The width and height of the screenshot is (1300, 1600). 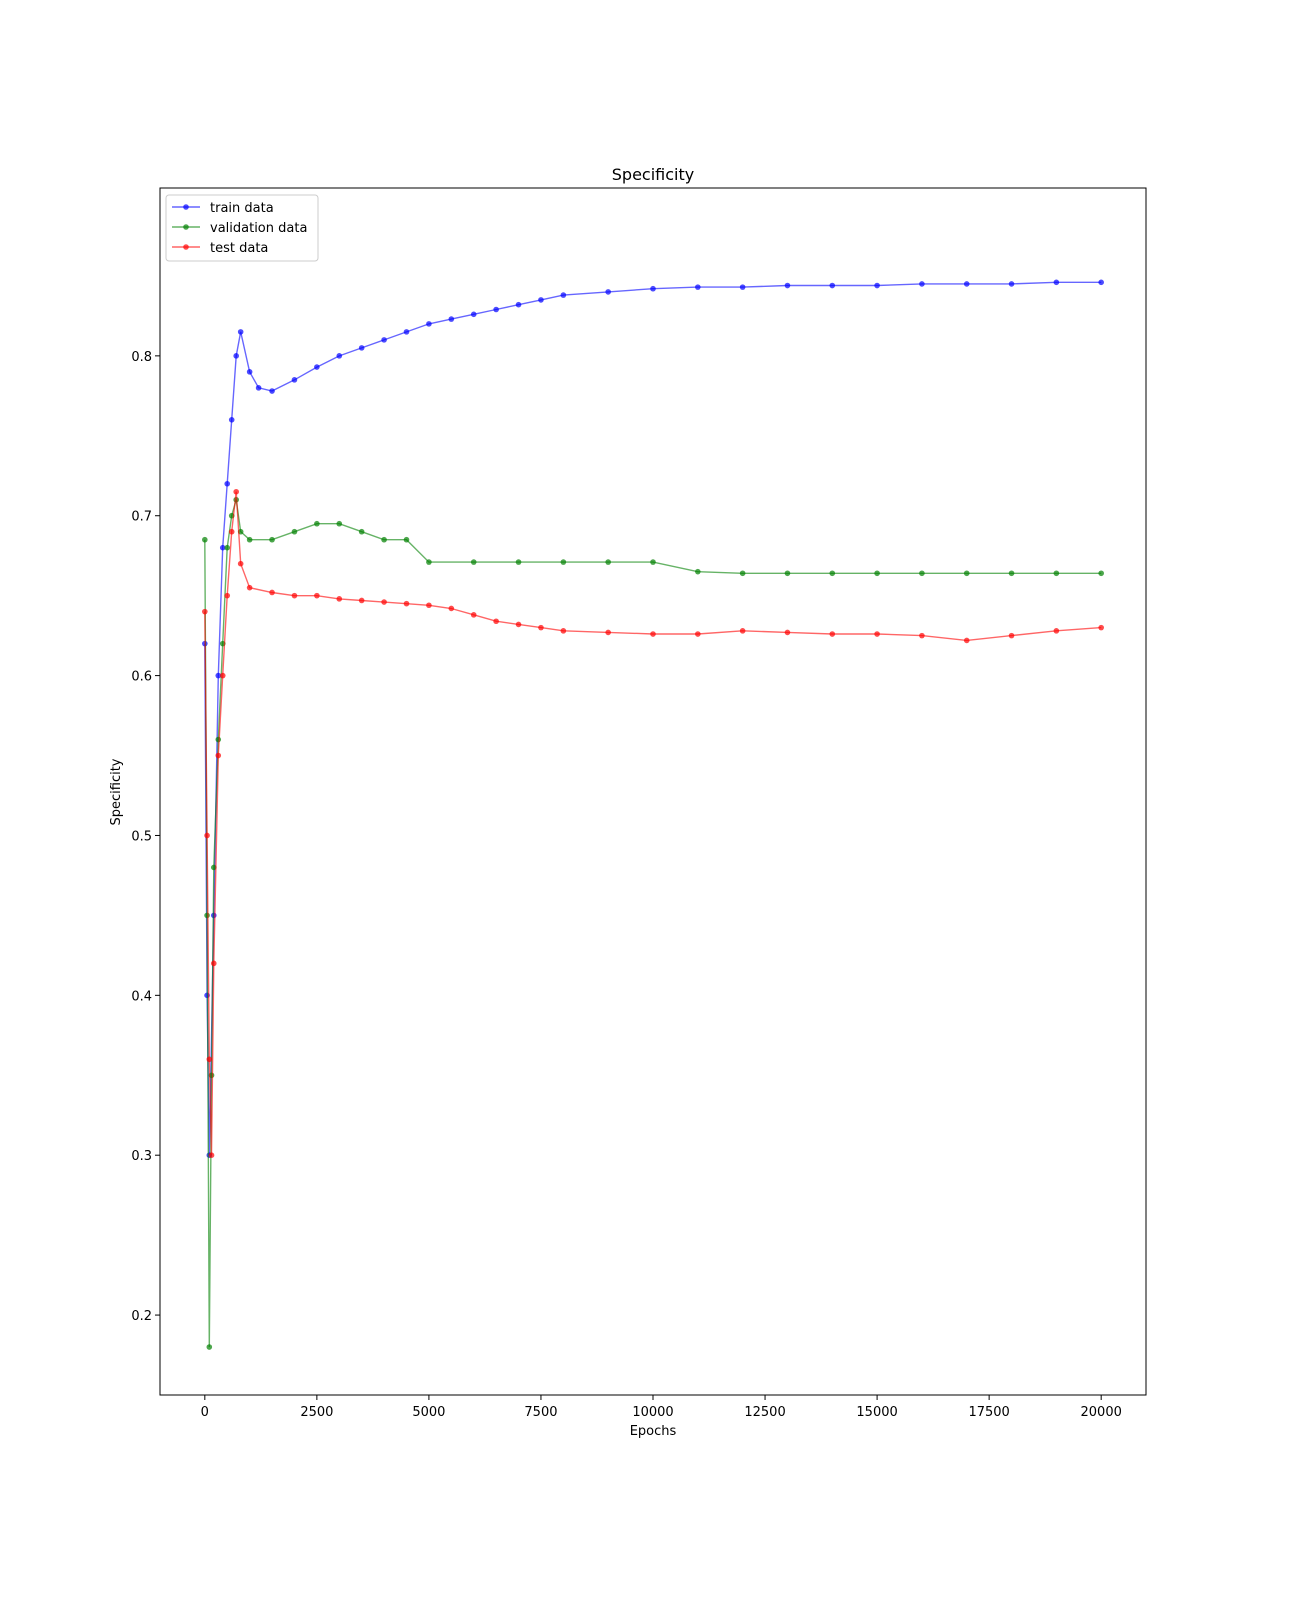 I want to click on y-axis-label: Specificity, so click(x=116, y=791).